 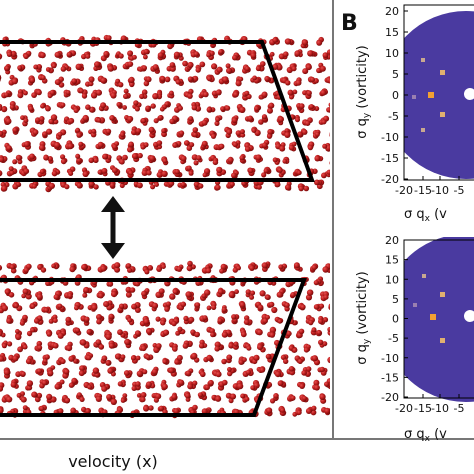 What do you see at coordinates (392, 240) in the screenshot?
I see `y-tick-label: 20` at bounding box center [392, 240].